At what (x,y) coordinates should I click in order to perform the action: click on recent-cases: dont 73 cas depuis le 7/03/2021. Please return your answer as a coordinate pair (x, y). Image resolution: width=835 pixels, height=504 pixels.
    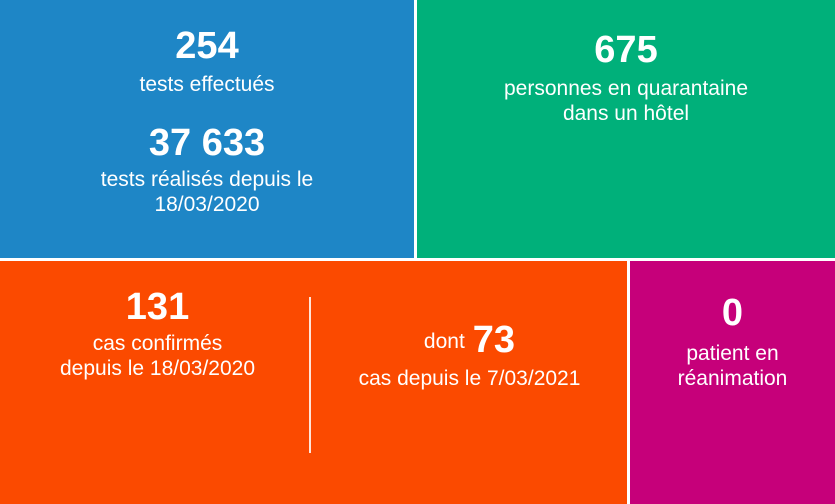
    Looking at the image, I should click on (469, 355).